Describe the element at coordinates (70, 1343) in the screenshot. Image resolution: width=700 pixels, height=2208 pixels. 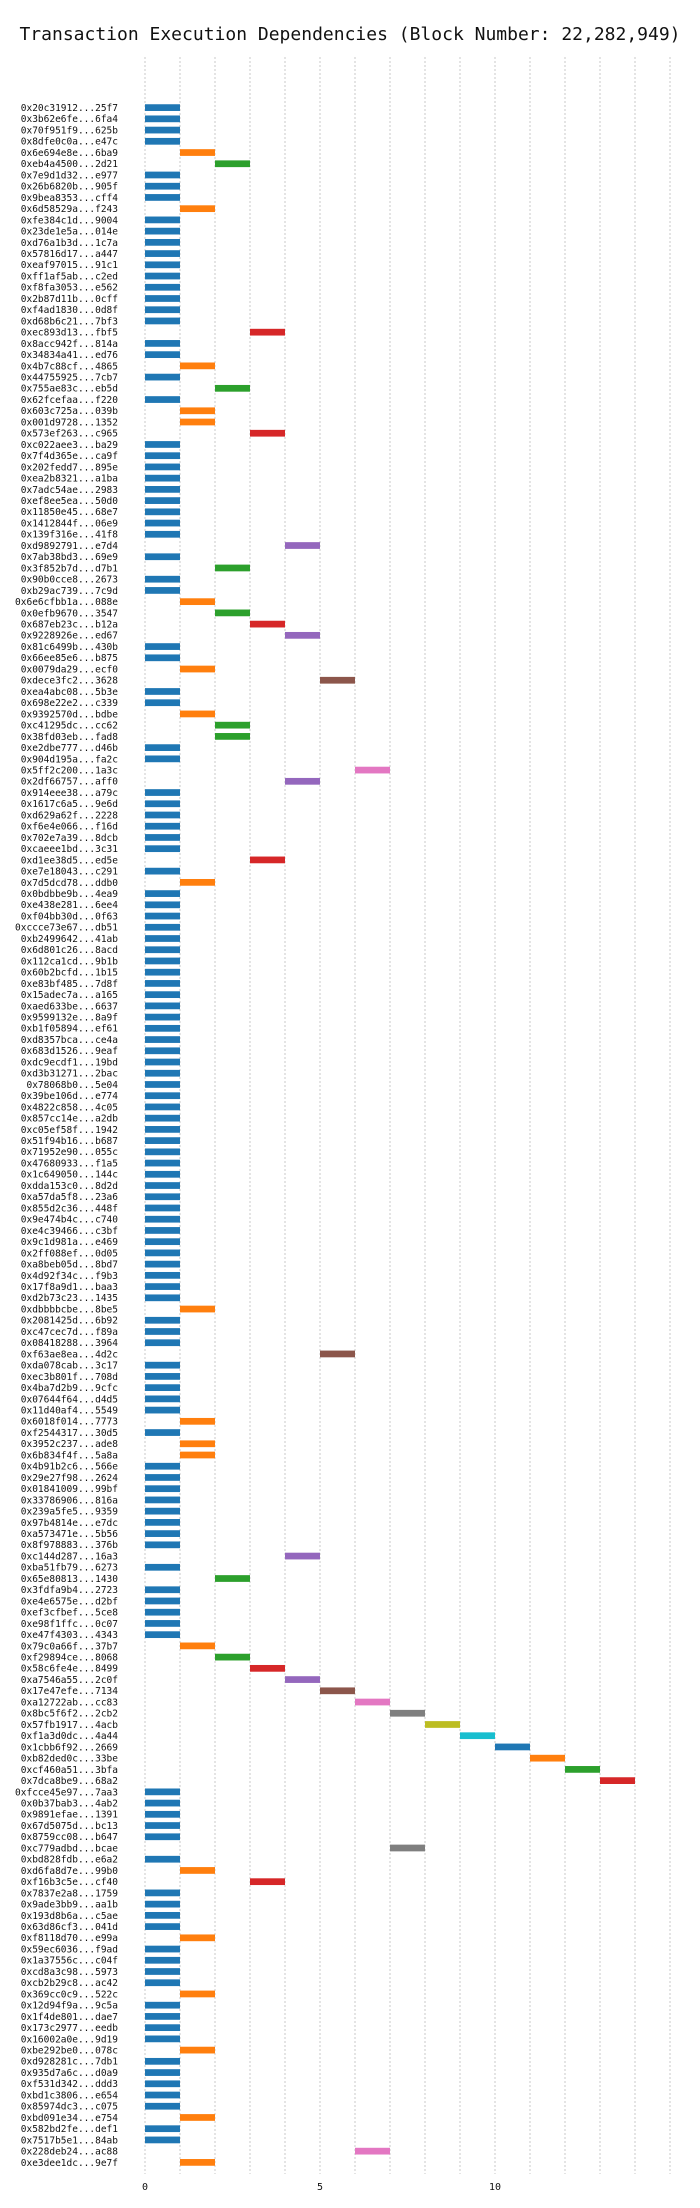
I see `row-label: 0x08418288...3964` at that location.